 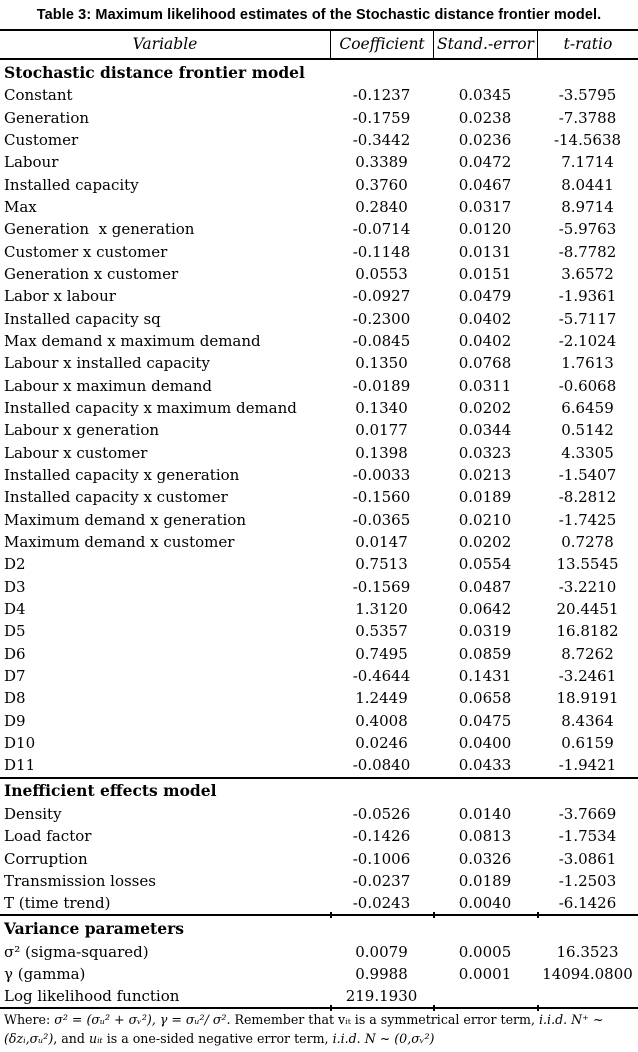 What do you see at coordinates (319, 609) in the screenshot?
I see `table-row: D4 1.3120 0.0642 20.4451` at bounding box center [319, 609].